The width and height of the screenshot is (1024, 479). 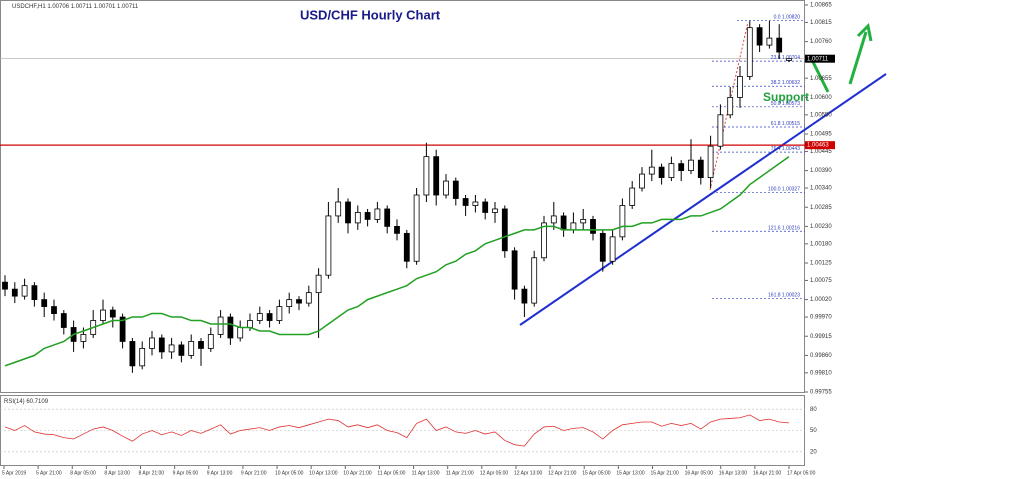 What do you see at coordinates (528, 473) in the screenshot?
I see `x-tick-label: 12 Apr 13:00` at bounding box center [528, 473].